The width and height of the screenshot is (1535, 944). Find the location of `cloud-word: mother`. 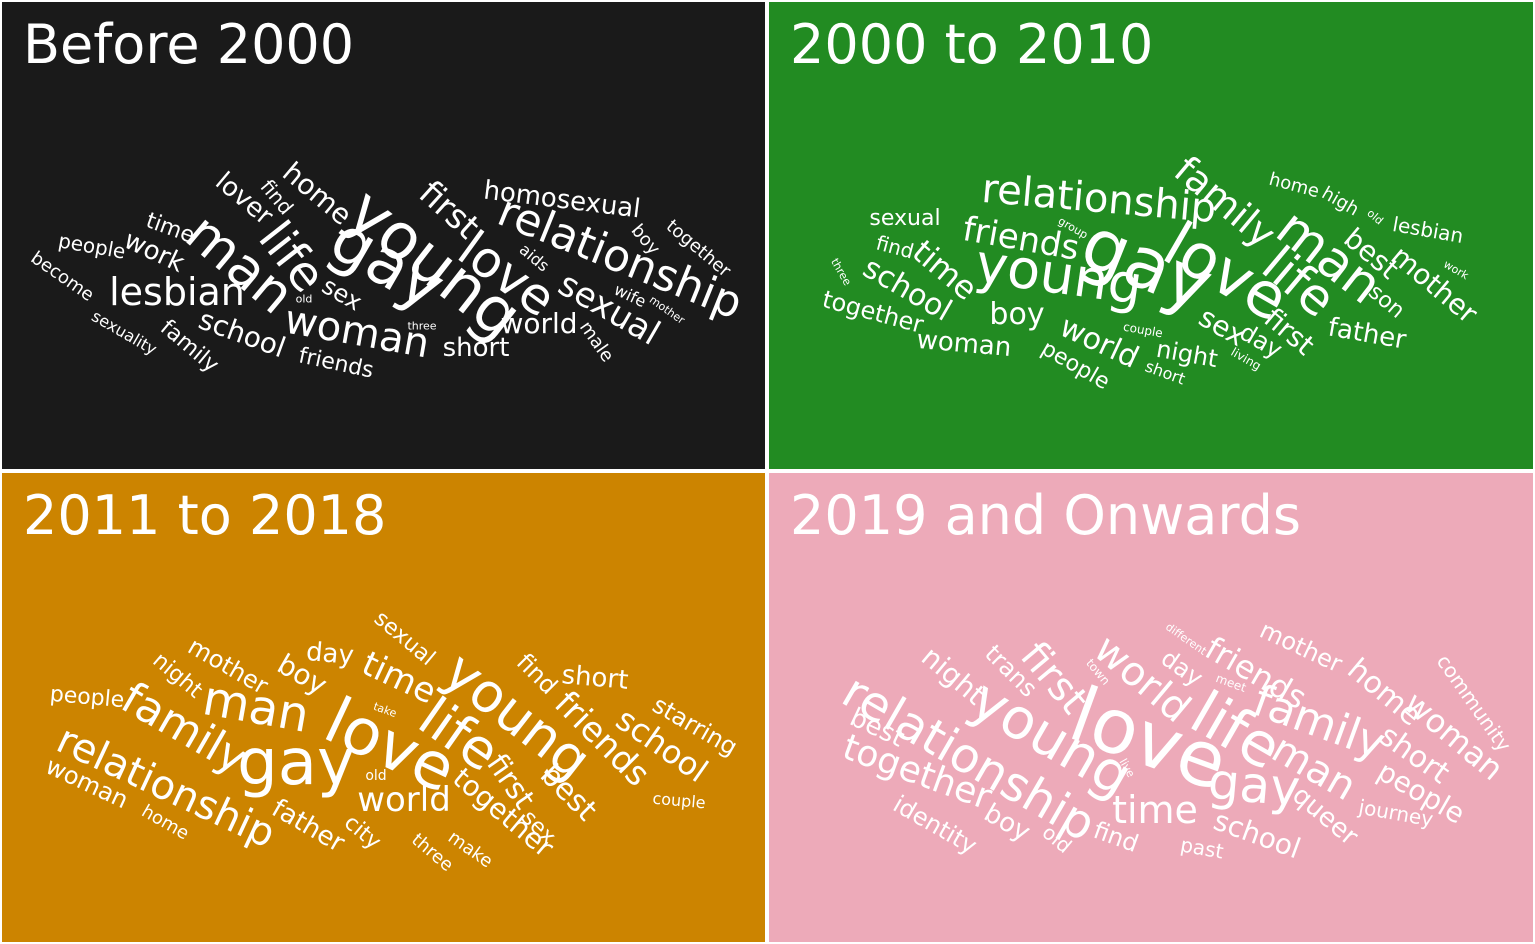

cloud-word: mother is located at coordinates (1434, 284).